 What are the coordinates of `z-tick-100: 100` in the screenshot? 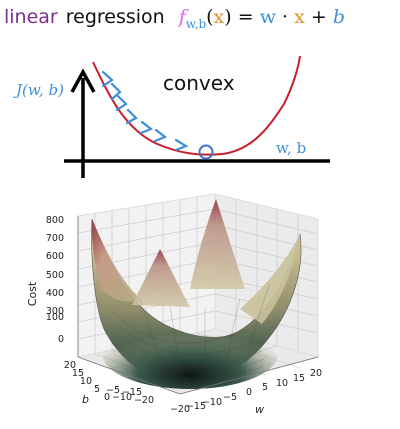 It's located at (55, 317).